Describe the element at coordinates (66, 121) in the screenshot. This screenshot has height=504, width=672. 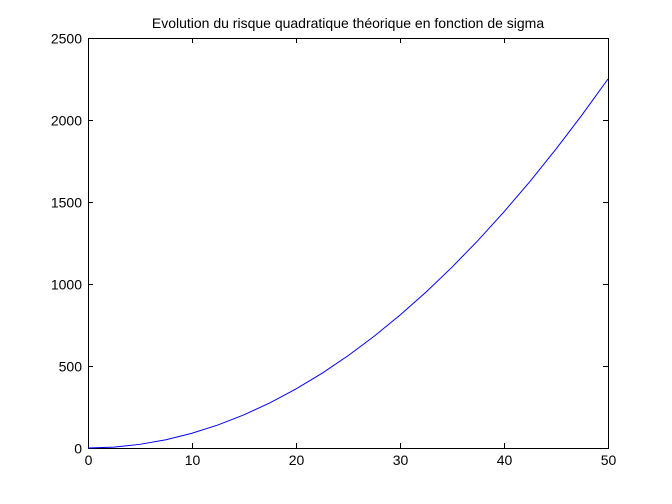
I see `y-tick-label: 2000` at that location.